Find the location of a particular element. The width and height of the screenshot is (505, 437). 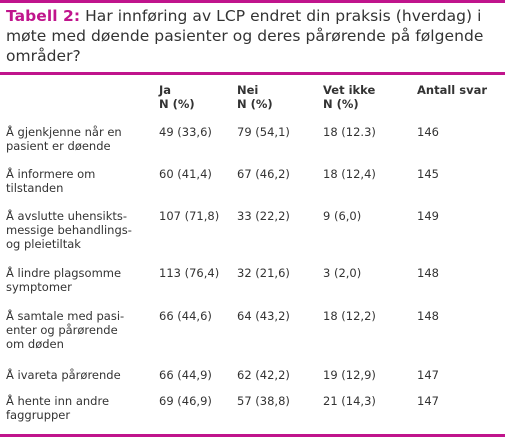

nei-cell: 57 (38,8) is located at coordinates (263, 401).